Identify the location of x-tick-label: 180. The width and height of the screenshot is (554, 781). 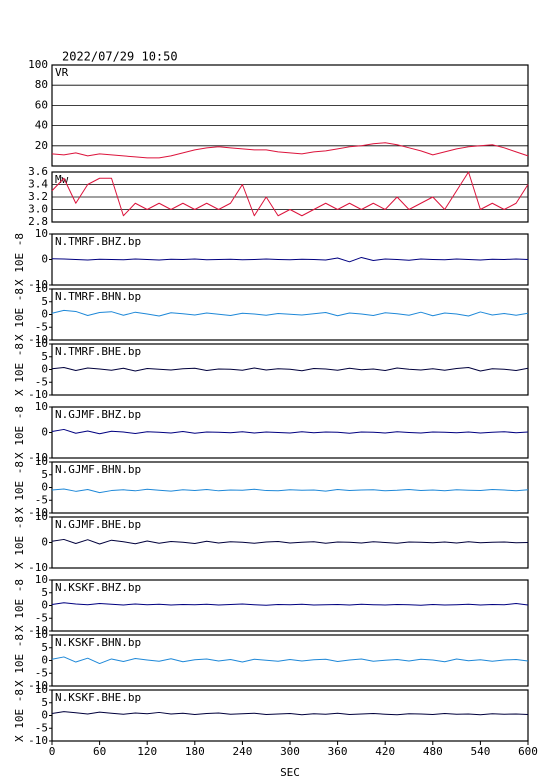
(195, 751).